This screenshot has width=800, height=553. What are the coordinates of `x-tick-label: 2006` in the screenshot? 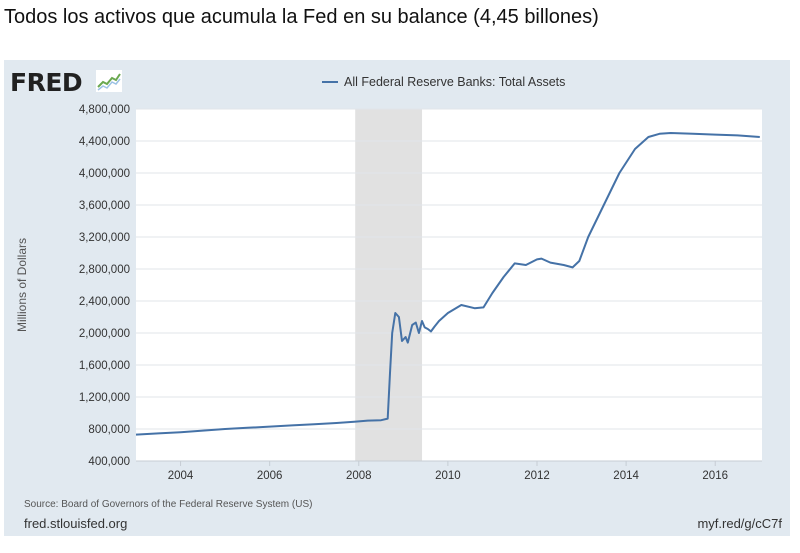 It's located at (270, 476).